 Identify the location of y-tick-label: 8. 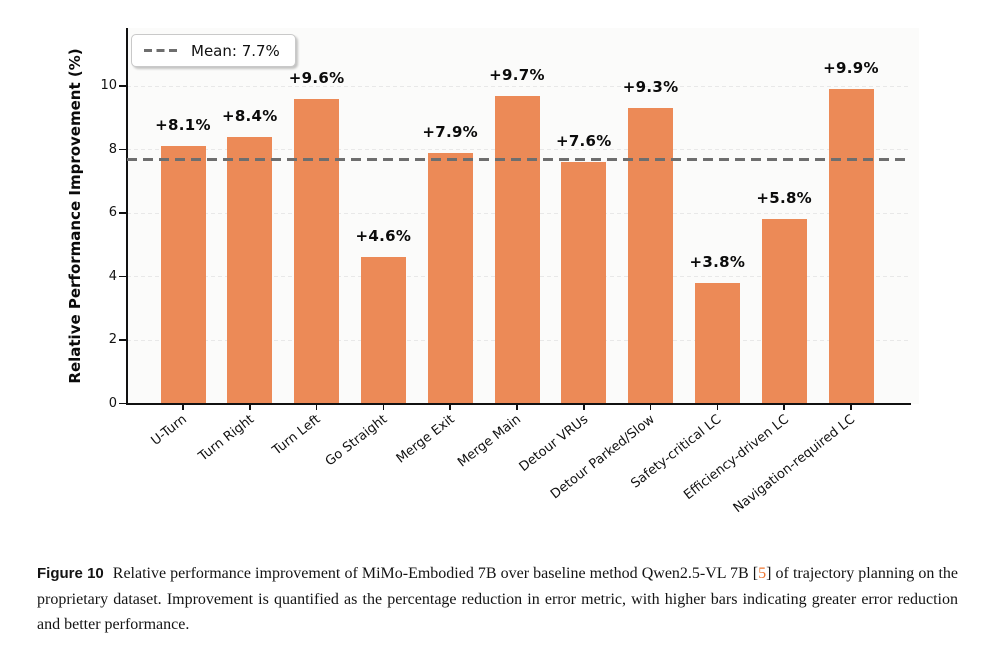
(112, 149).